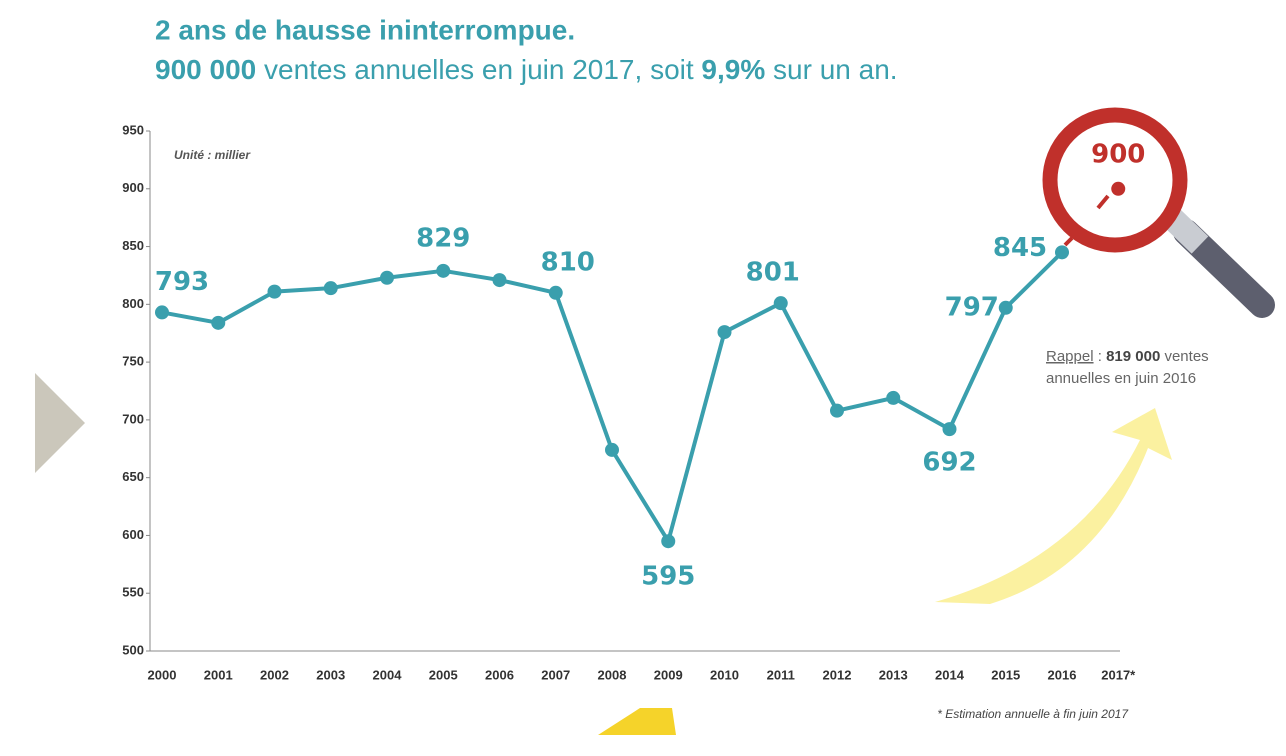  What do you see at coordinates (1033, 714) in the screenshot?
I see `footnote: * Estimation annuelle à fin juin 2017` at bounding box center [1033, 714].